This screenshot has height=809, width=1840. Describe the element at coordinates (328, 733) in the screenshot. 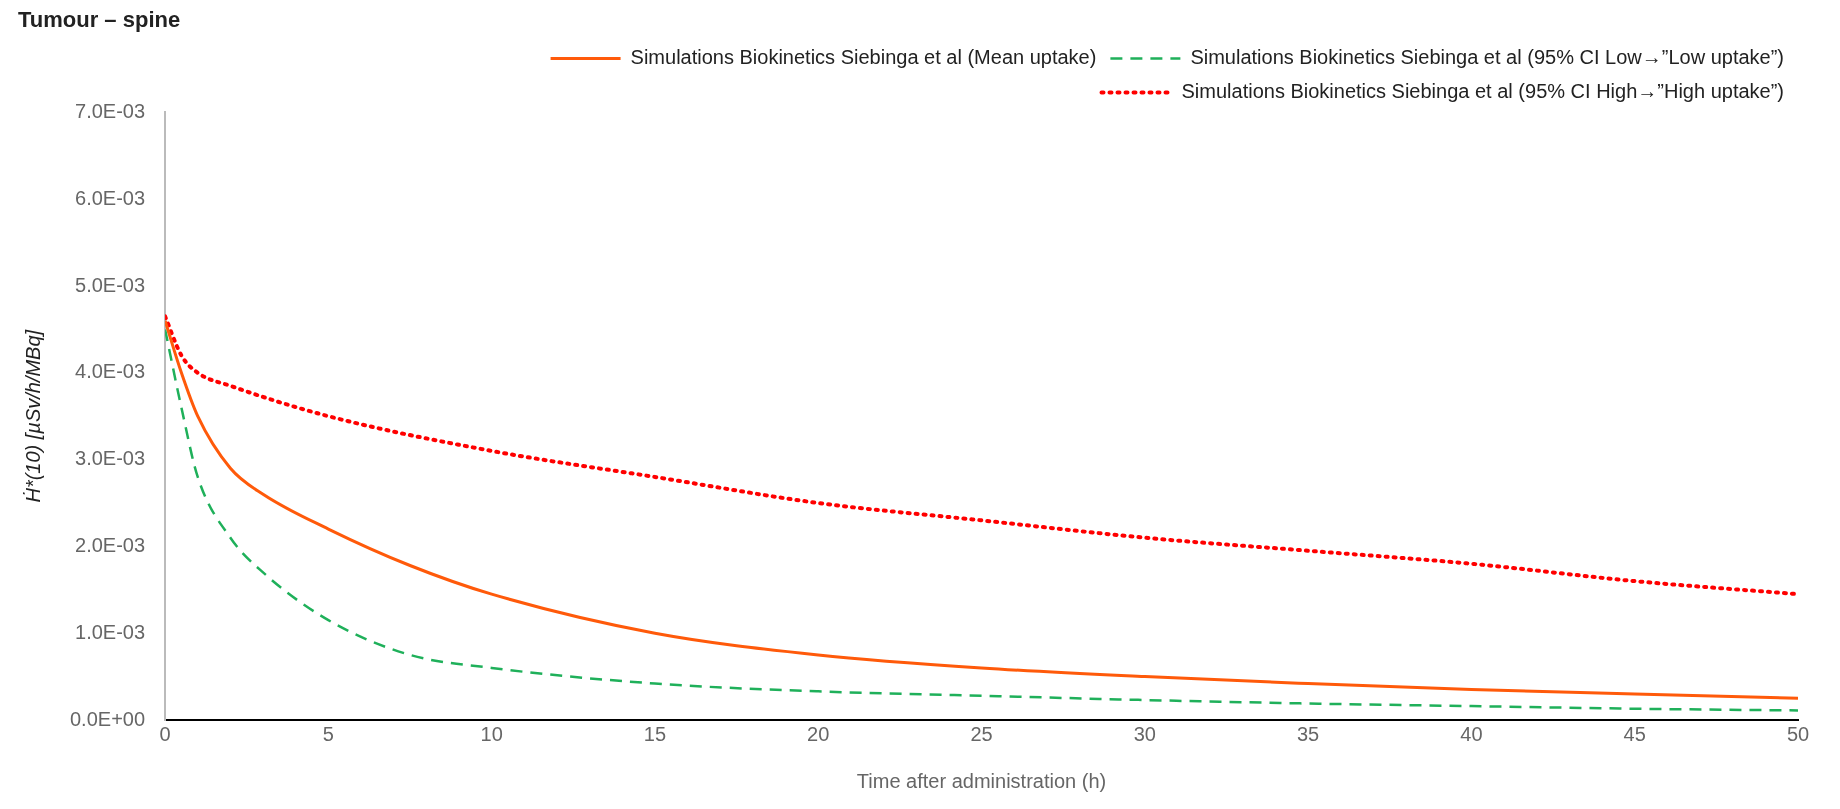

I see `x-tick-label: 5` at that location.